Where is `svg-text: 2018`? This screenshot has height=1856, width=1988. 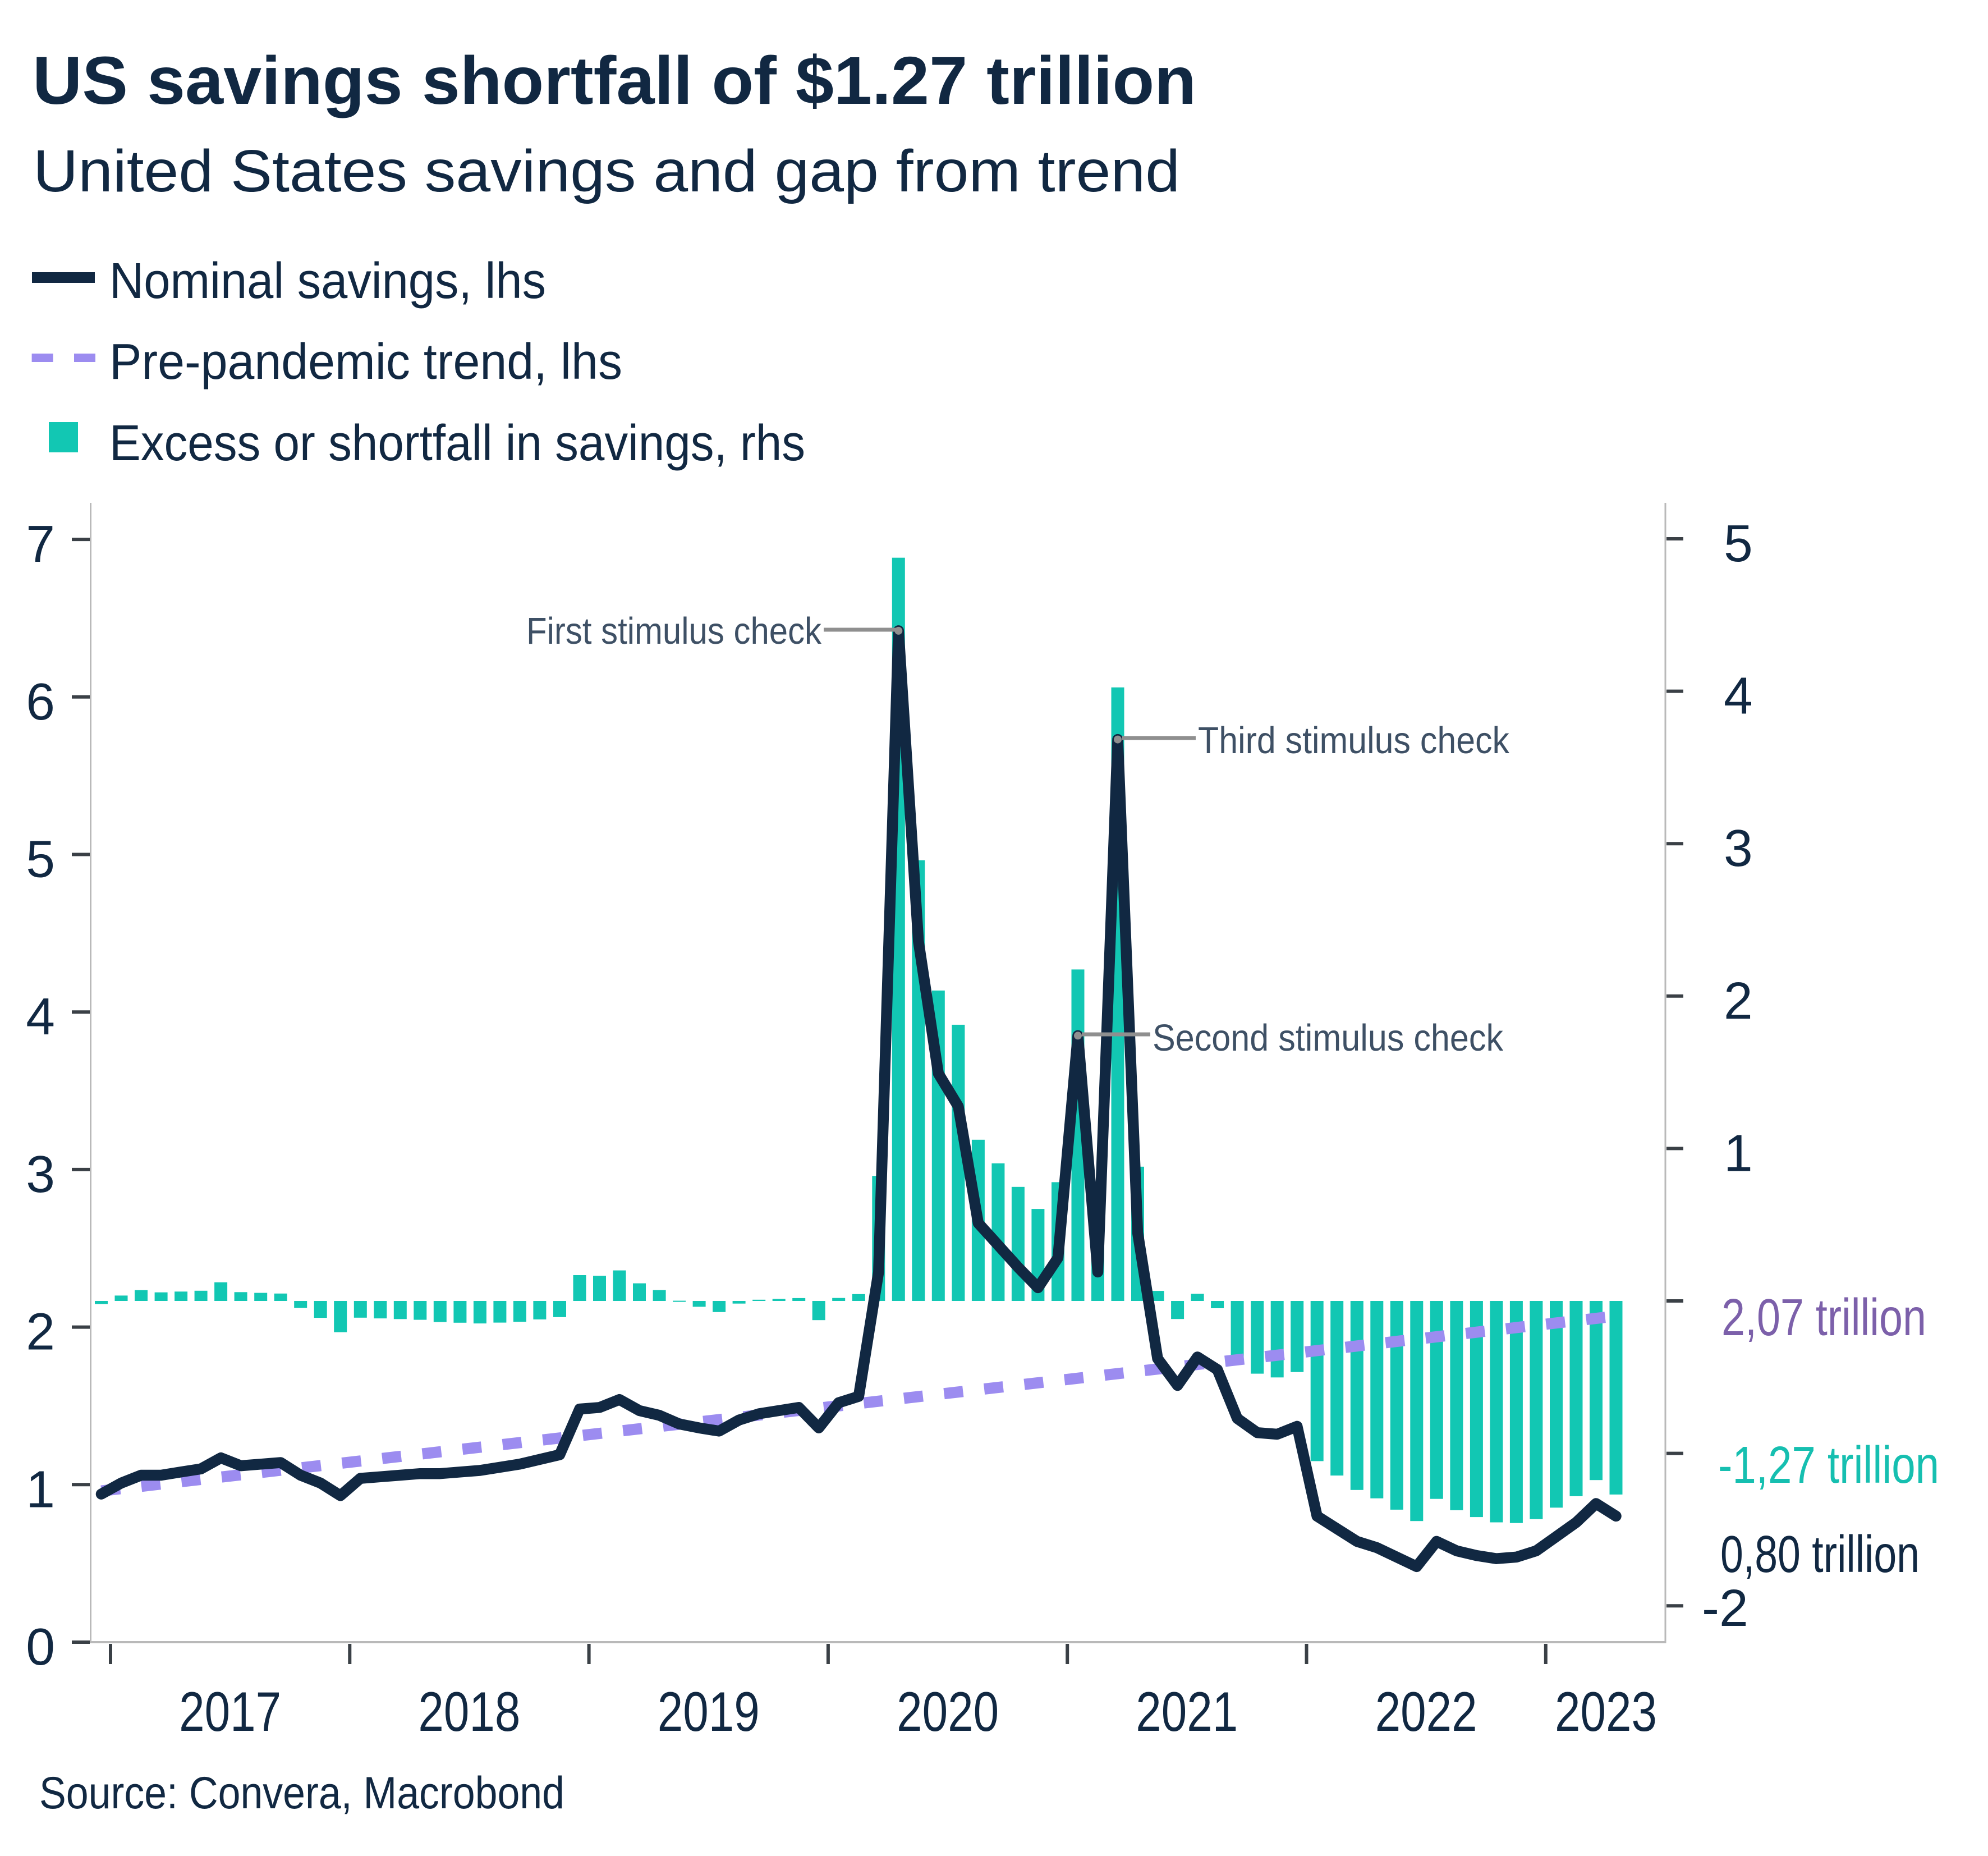 svg-text: 2018 is located at coordinates (469, 1711).